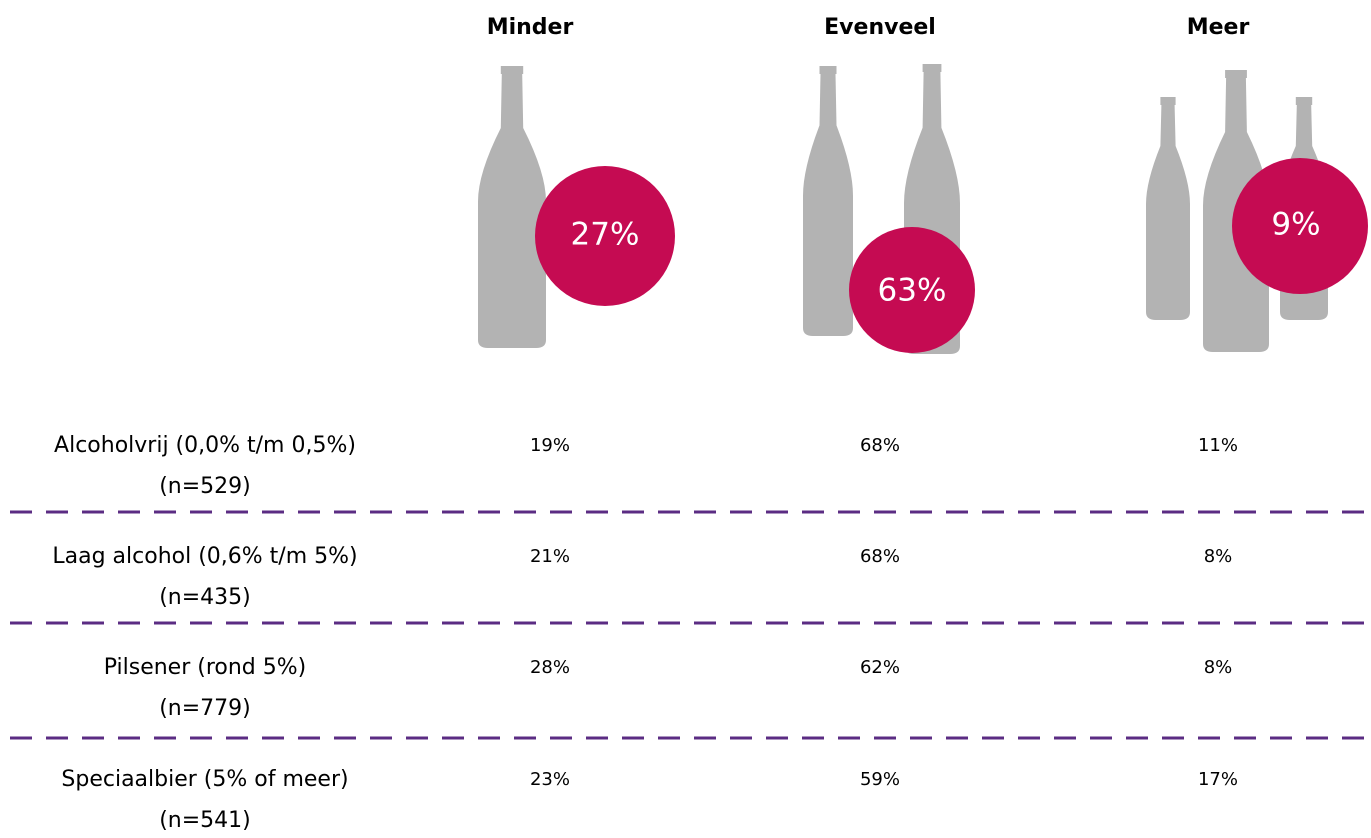 Image resolution: width=1371 pixels, height=838 pixels. Describe the element at coordinates (205, 597) in the screenshot. I see `row-sample-size: (n=435)` at that location.